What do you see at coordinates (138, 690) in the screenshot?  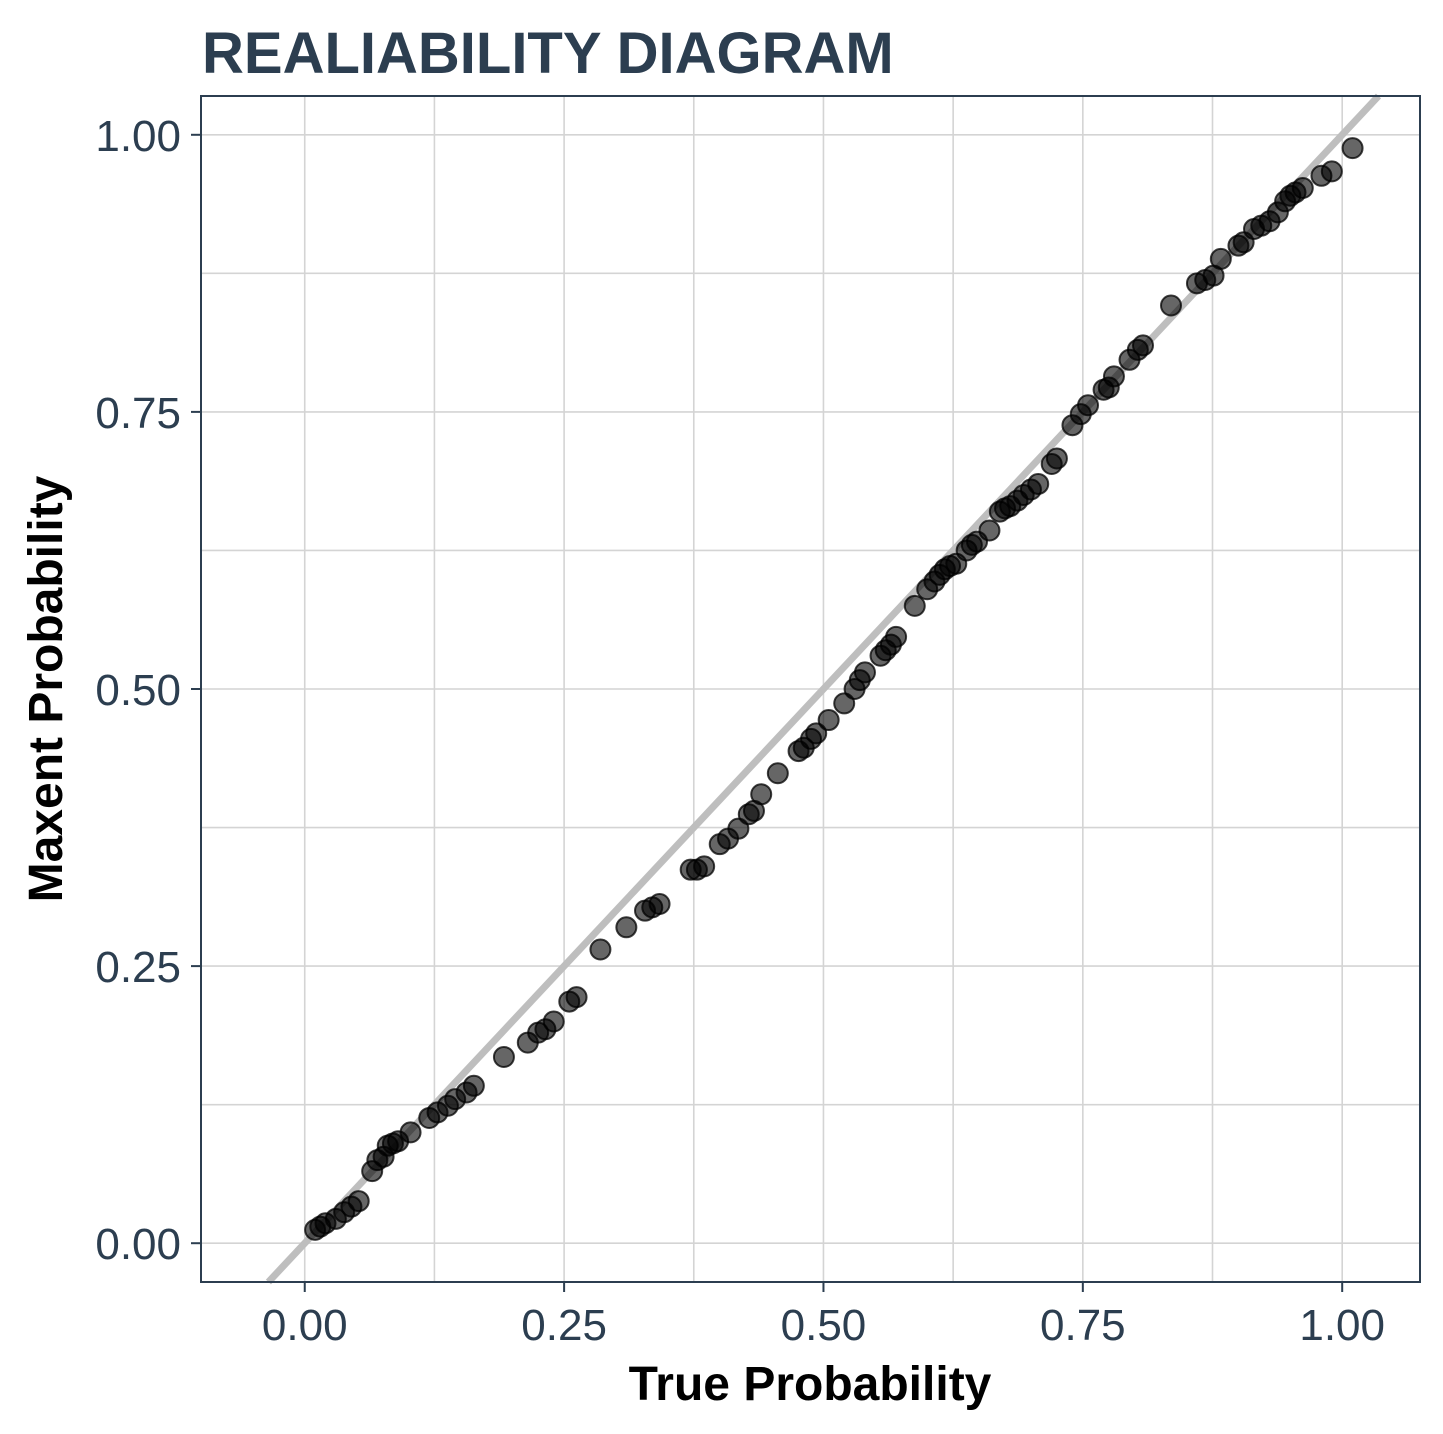 I see `y-tick-label: 0.50` at bounding box center [138, 690].